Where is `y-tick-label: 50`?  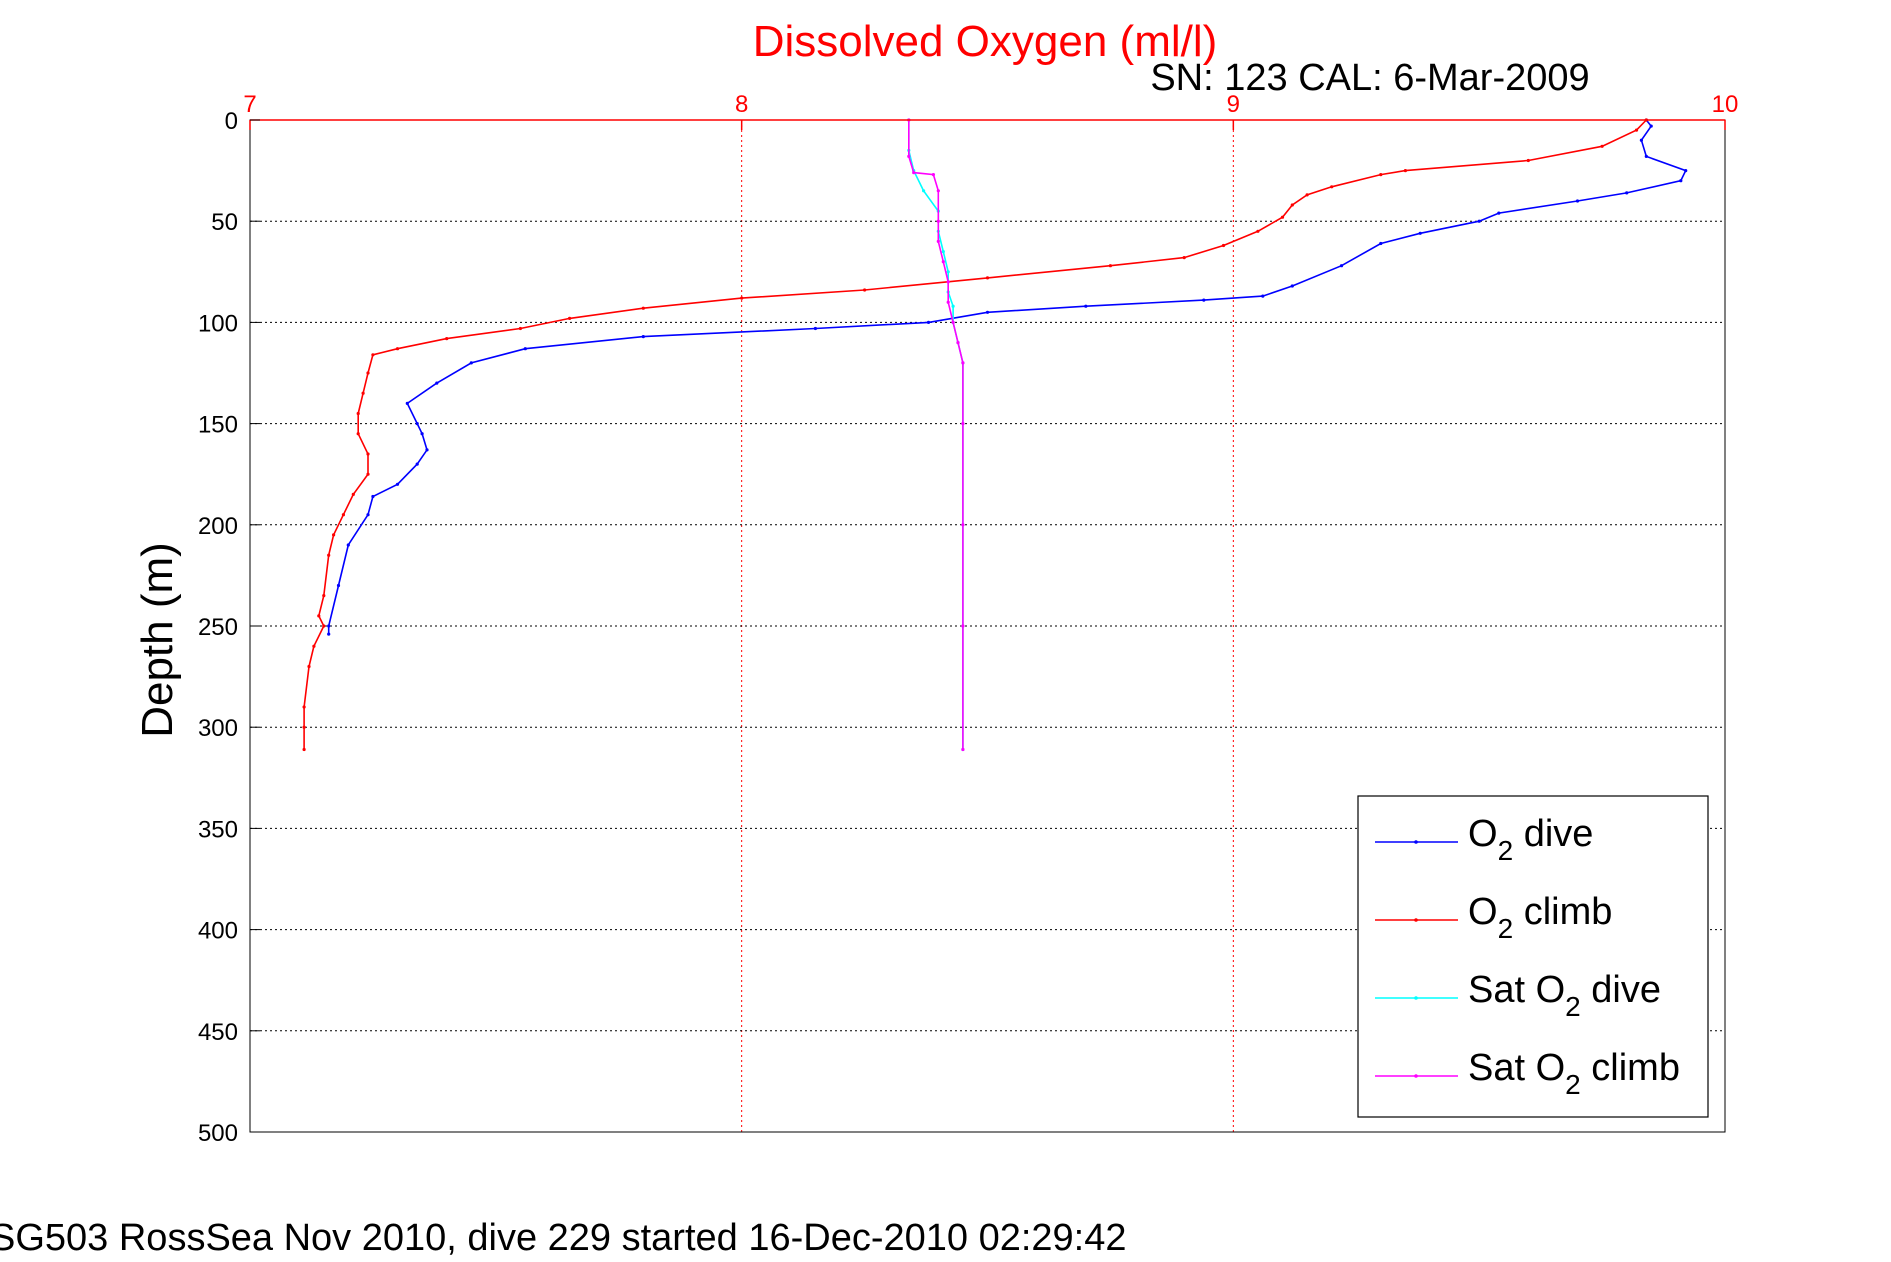
y-tick-label: 50 is located at coordinates (224, 222).